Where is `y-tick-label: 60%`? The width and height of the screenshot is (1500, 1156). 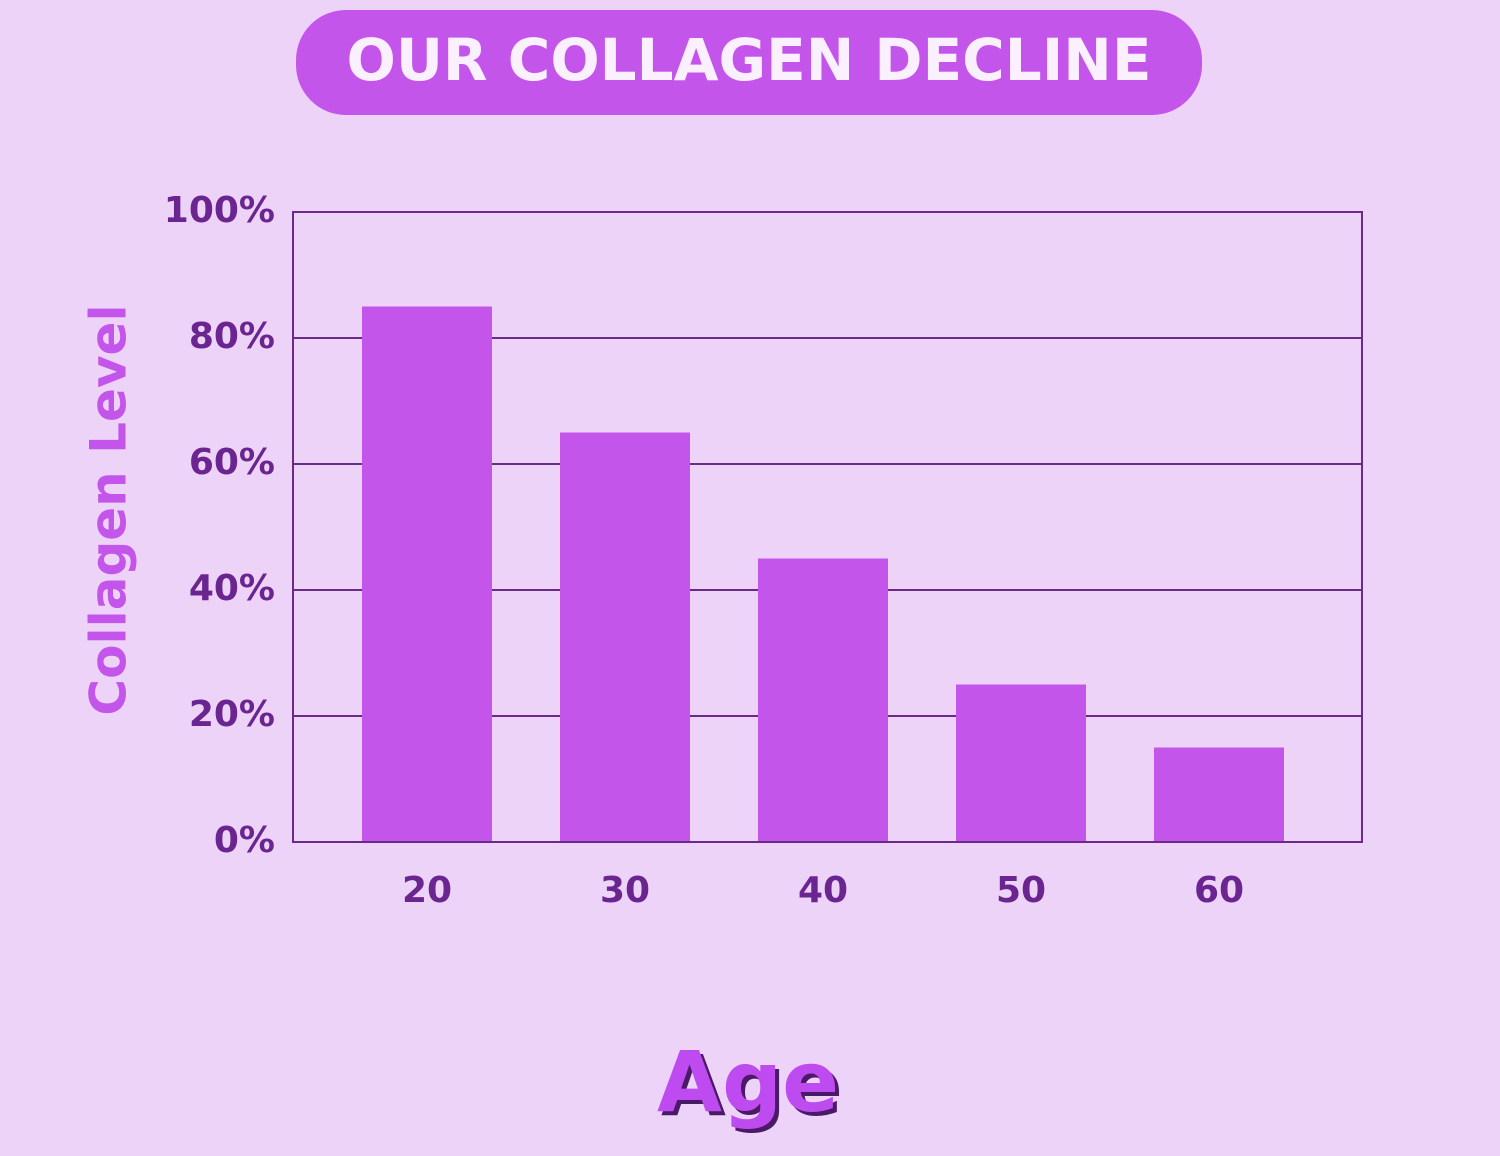
y-tick-label: 60% is located at coordinates (232, 462).